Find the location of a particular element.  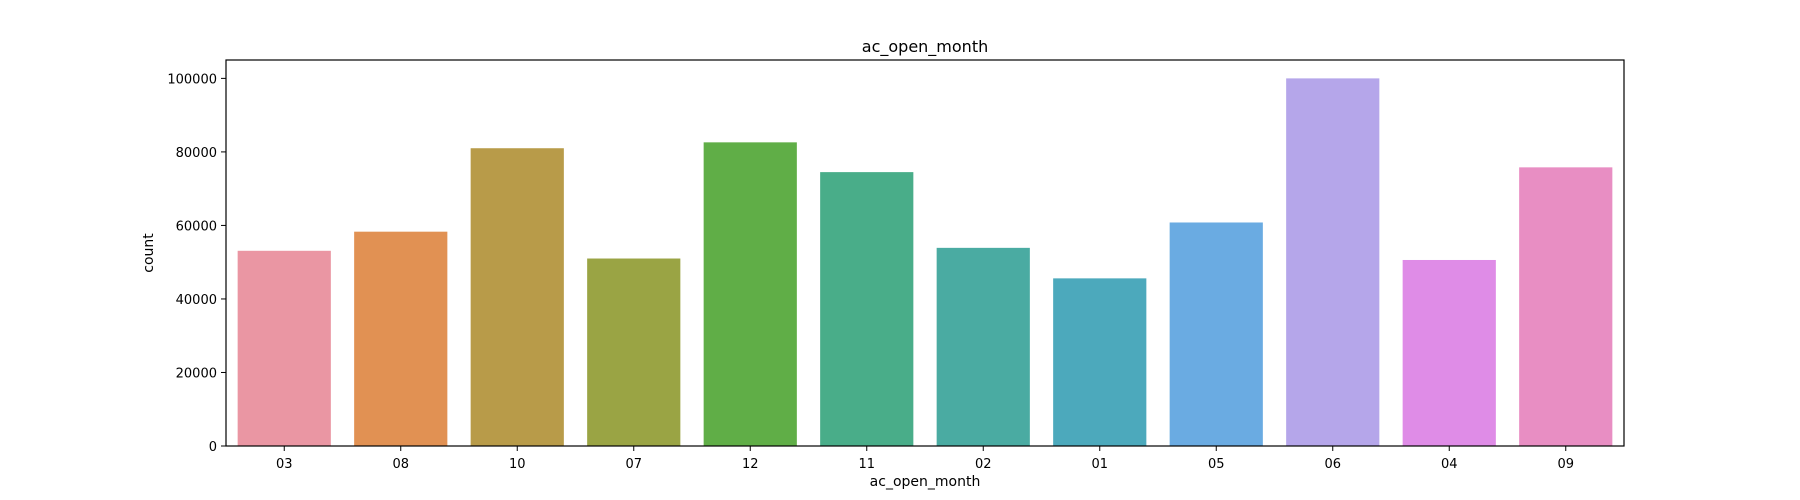

y-tick-label: 80000 is located at coordinates (196, 153).